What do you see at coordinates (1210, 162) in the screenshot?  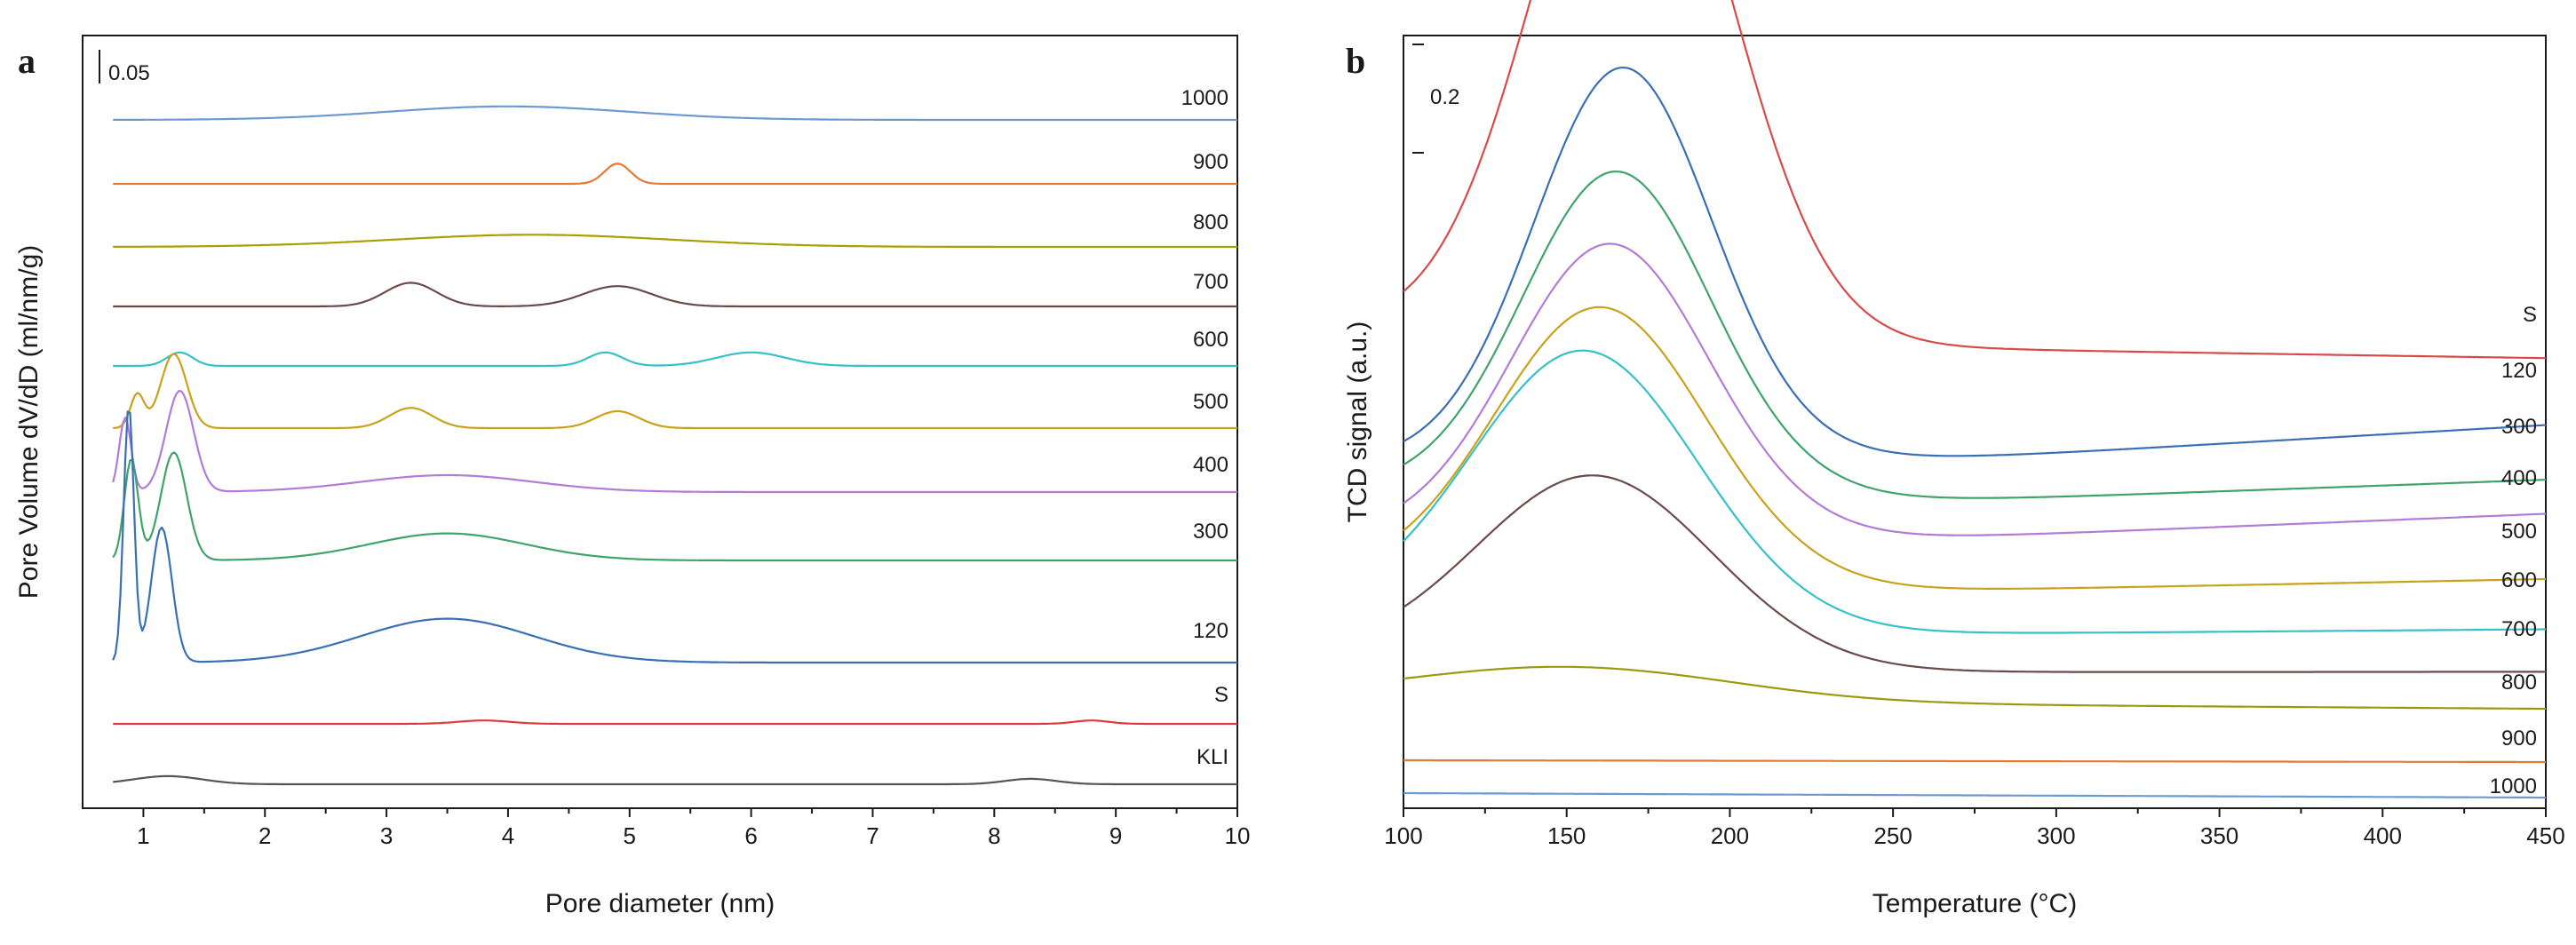 I see `panel-a-series-label-900: 900` at bounding box center [1210, 162].